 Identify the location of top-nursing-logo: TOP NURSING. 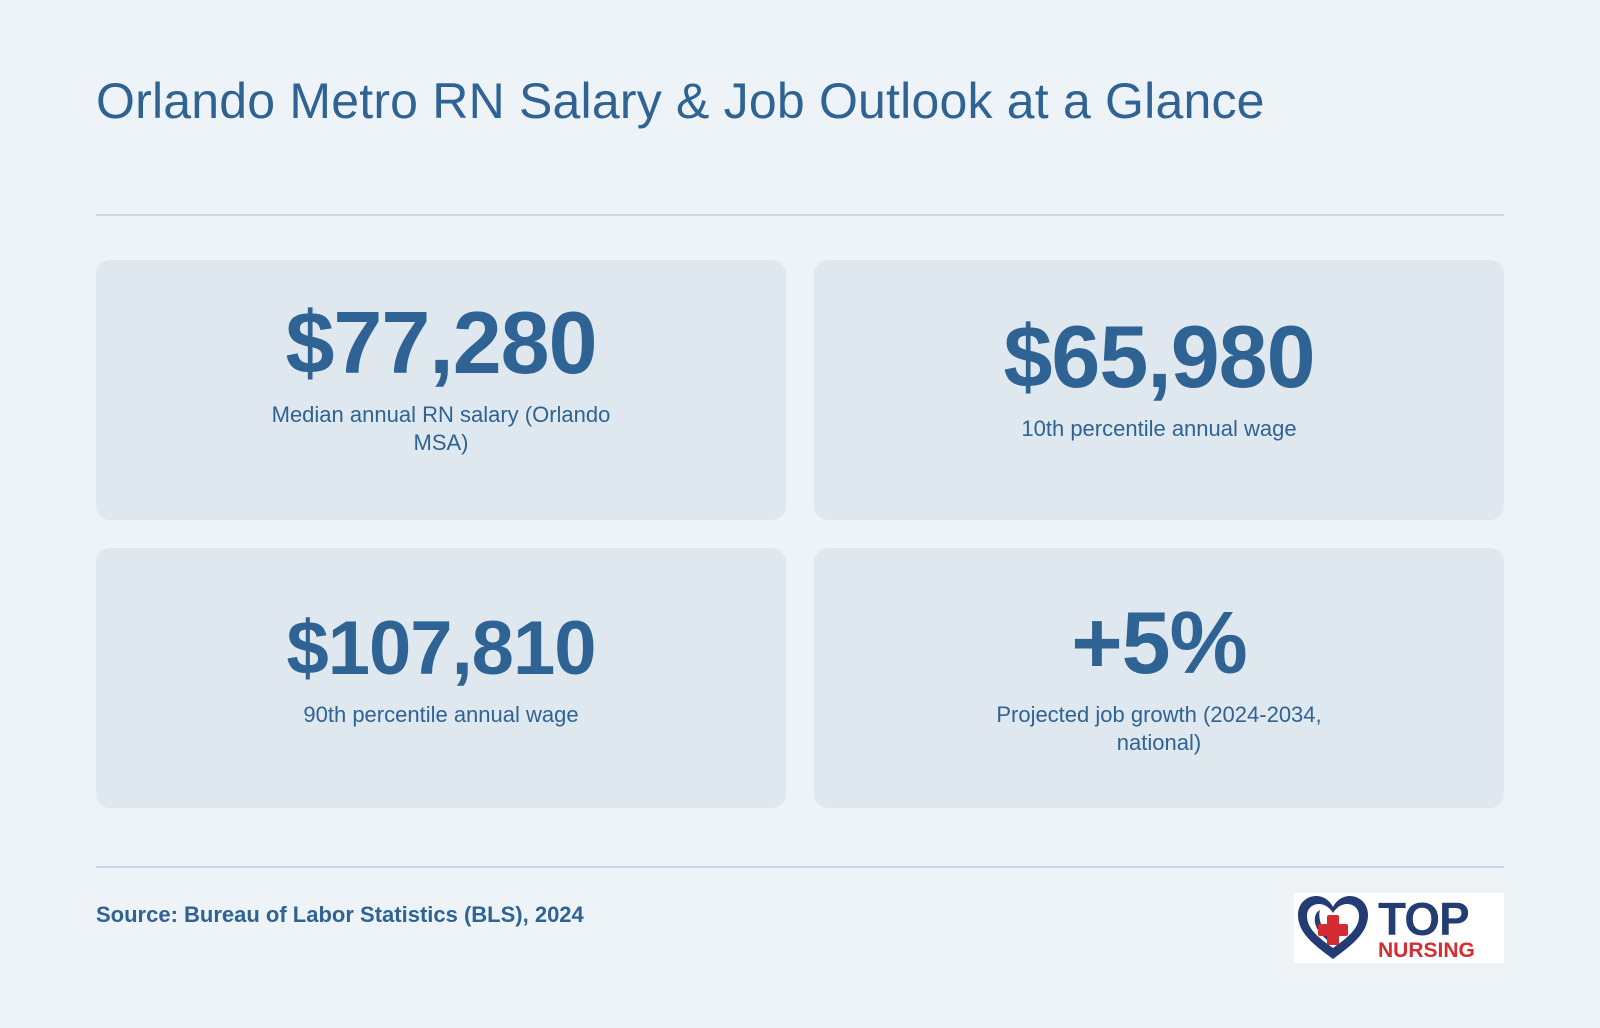
(1399, 928).